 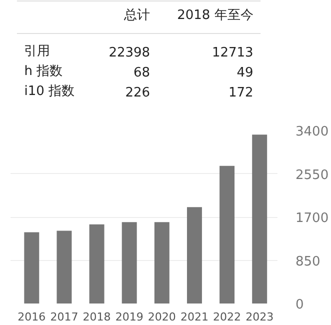 I want to click on y-tick-label: 850, so click(x=308, y=262).